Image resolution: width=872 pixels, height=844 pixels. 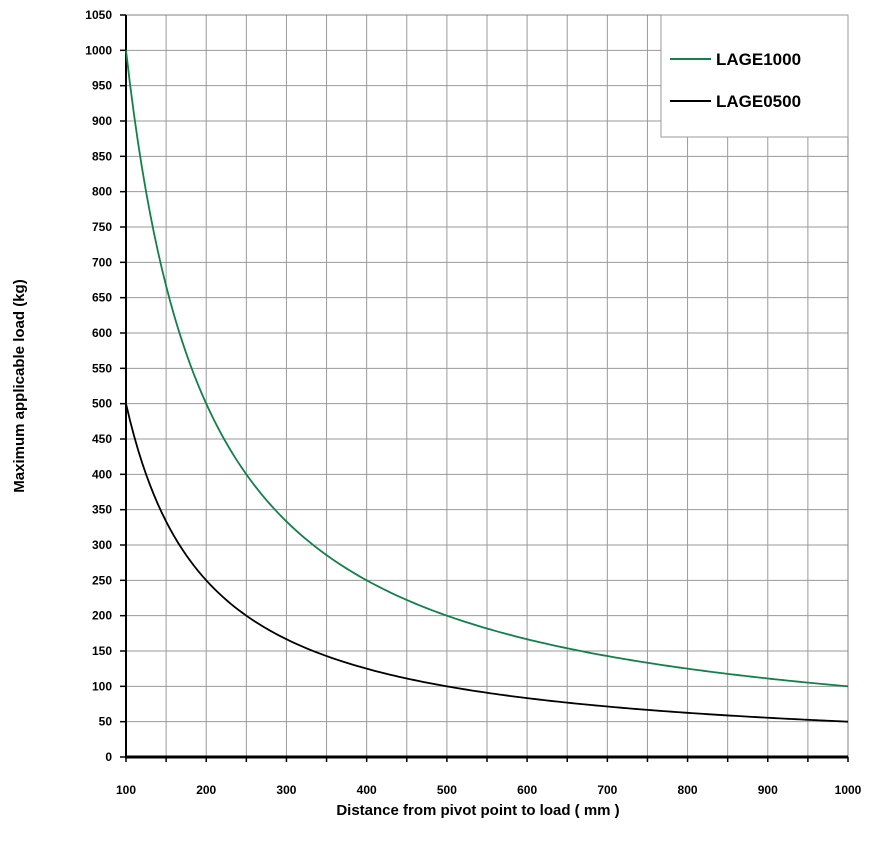 I want to click on y-tick-label: 600, so click(x=102, y=333).